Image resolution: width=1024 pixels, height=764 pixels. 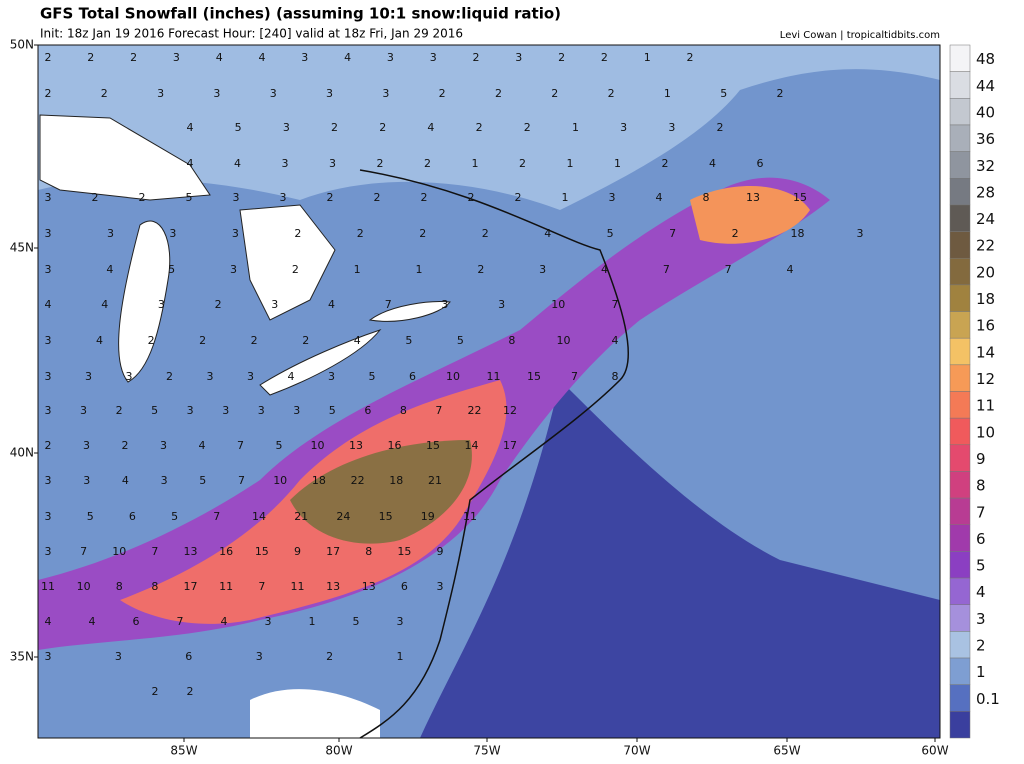 I want to click on colorbar-label: 12, so click(x=985, y=379).